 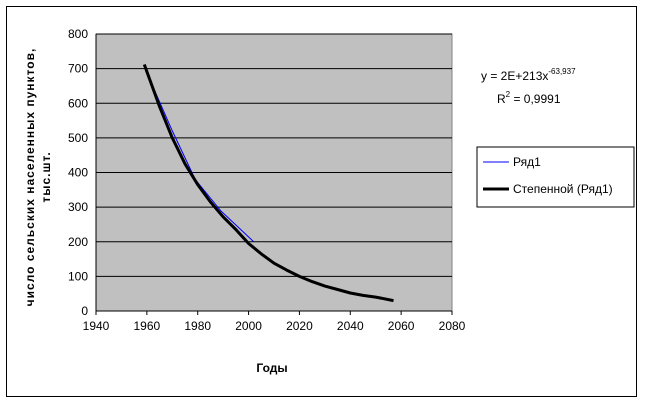 What do you see at coordinates (271, 368) in the screenshot?
I see `x-axis-title: Годы` at bounding box center [271, 368].